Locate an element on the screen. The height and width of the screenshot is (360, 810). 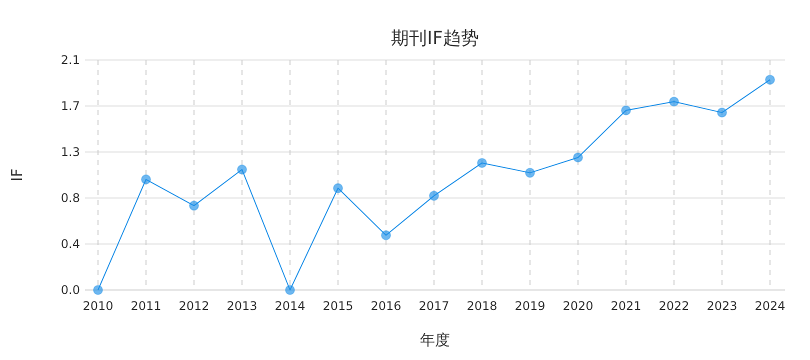
x-tick-label: 2020 is located at coordinates (578, 306).